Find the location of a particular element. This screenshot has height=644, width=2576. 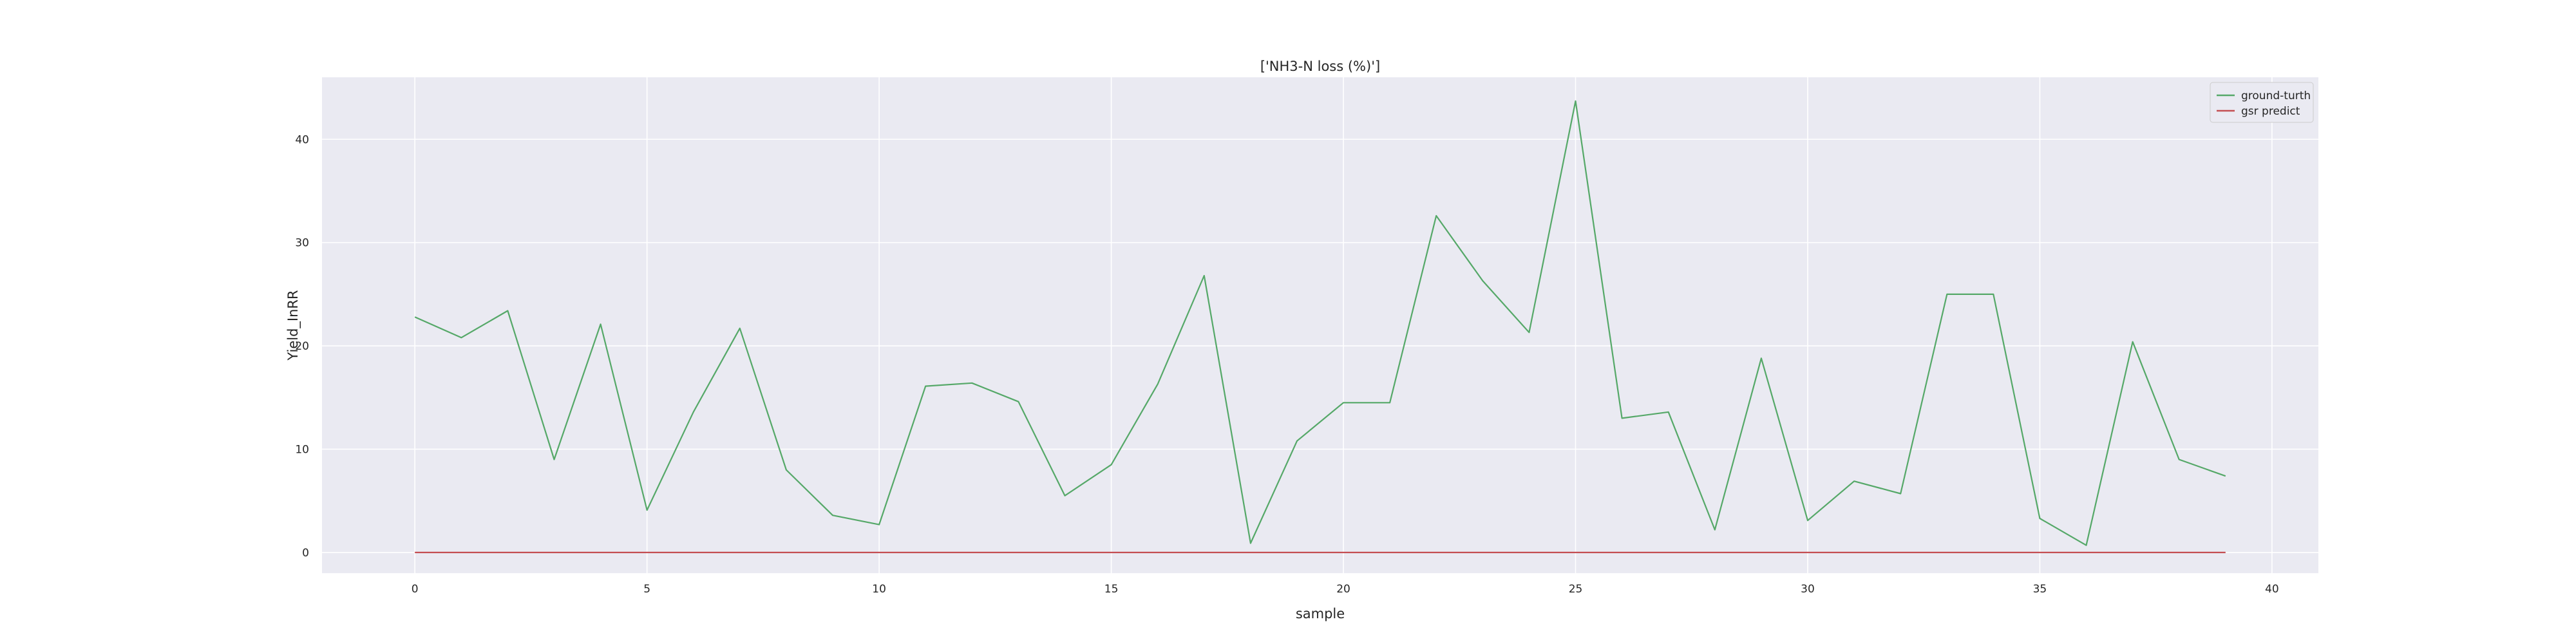

legend-box is located at coordinates (2262, 103).